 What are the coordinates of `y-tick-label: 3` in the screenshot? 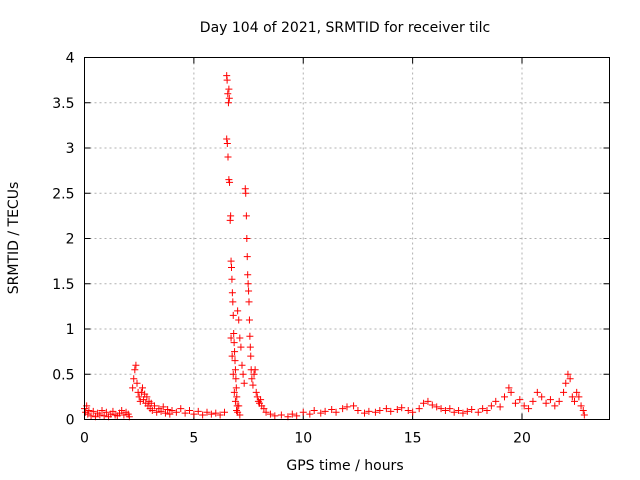 It's located at (70, 149).